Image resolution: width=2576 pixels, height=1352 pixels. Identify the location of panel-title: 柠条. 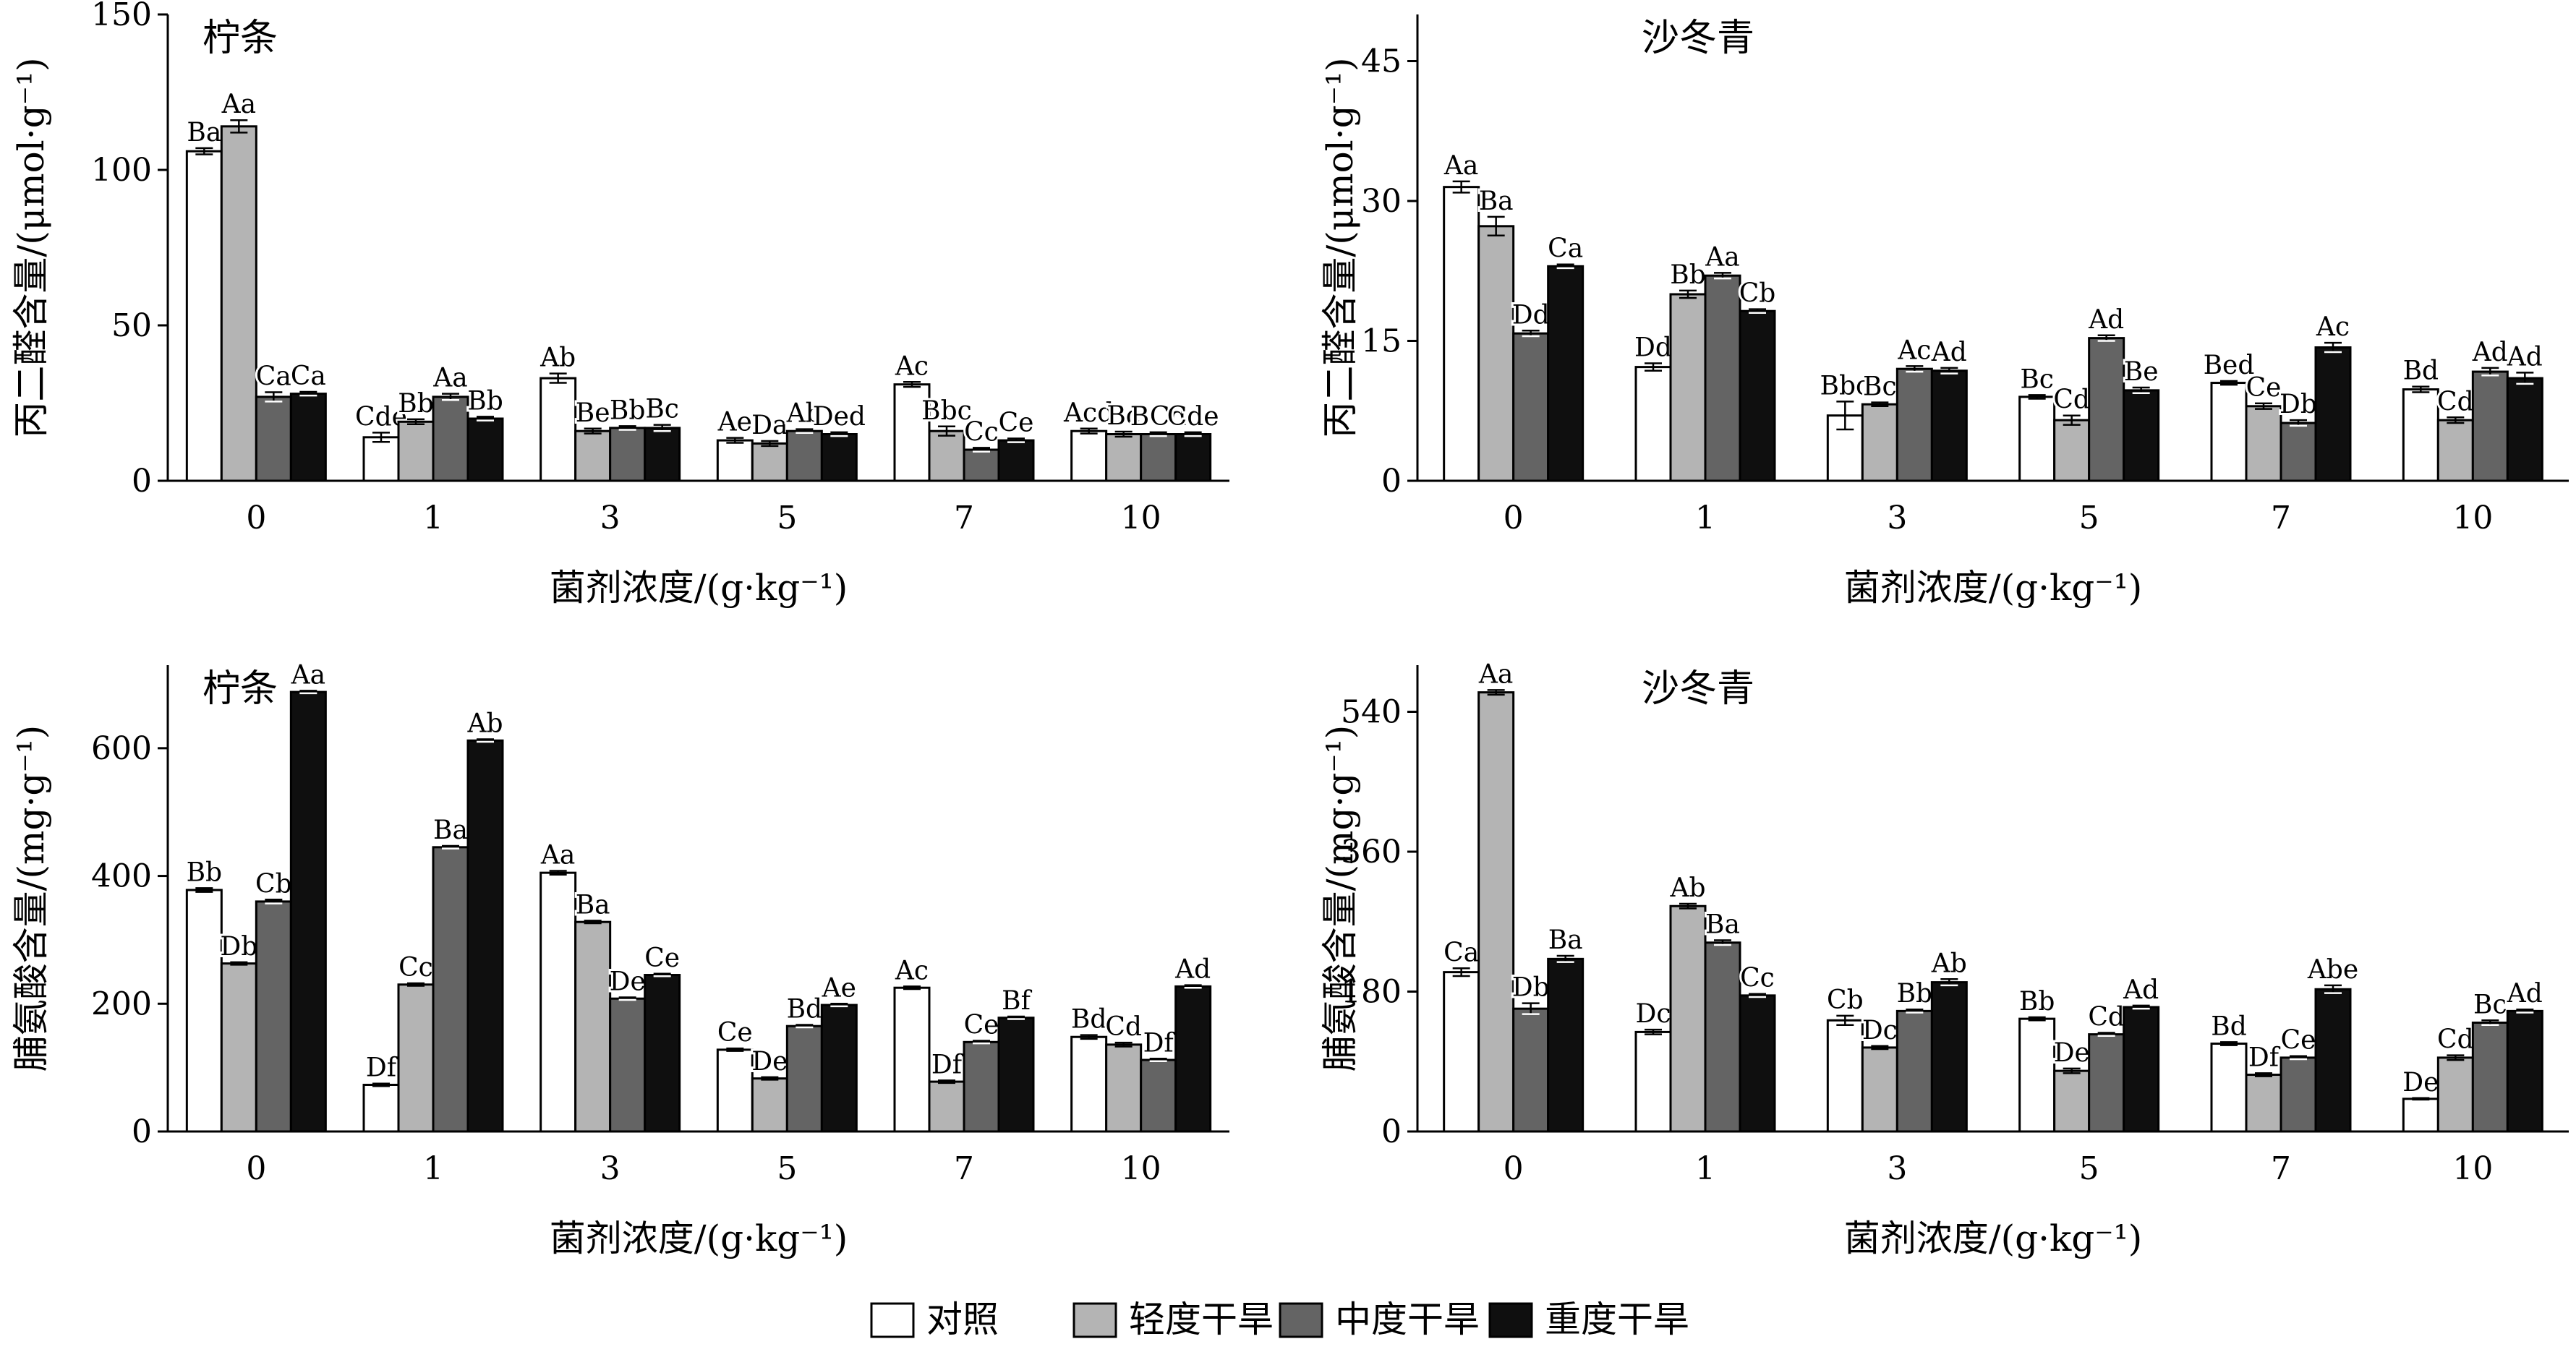
(240, 689).